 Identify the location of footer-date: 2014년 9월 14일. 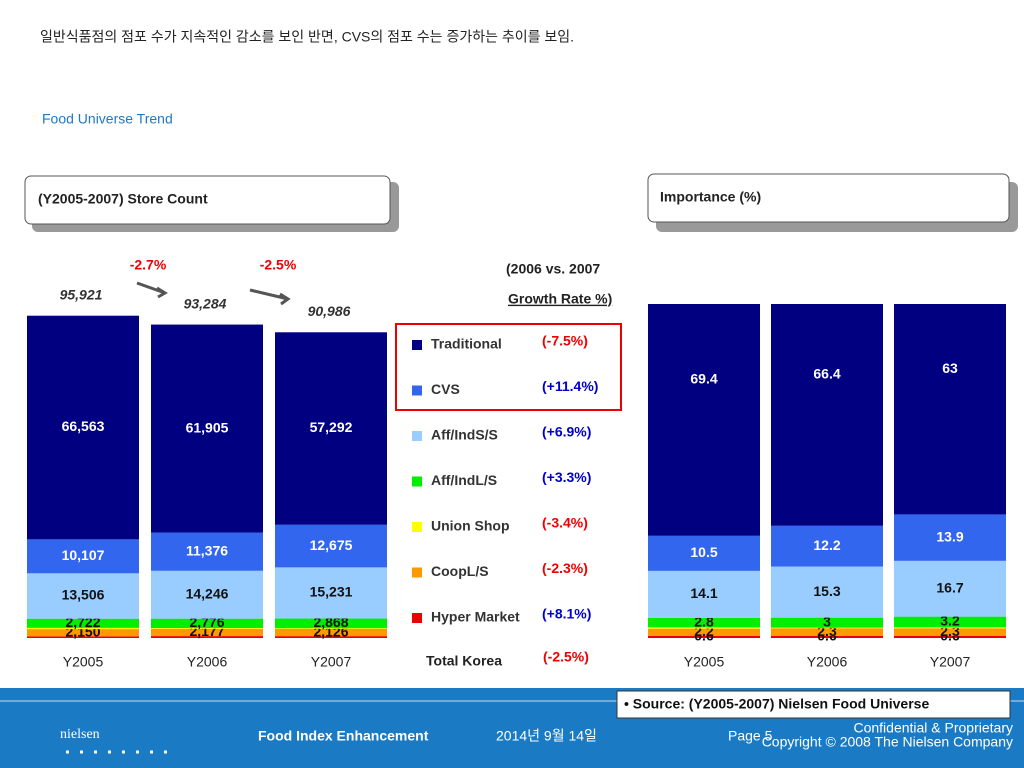
(546, 736).